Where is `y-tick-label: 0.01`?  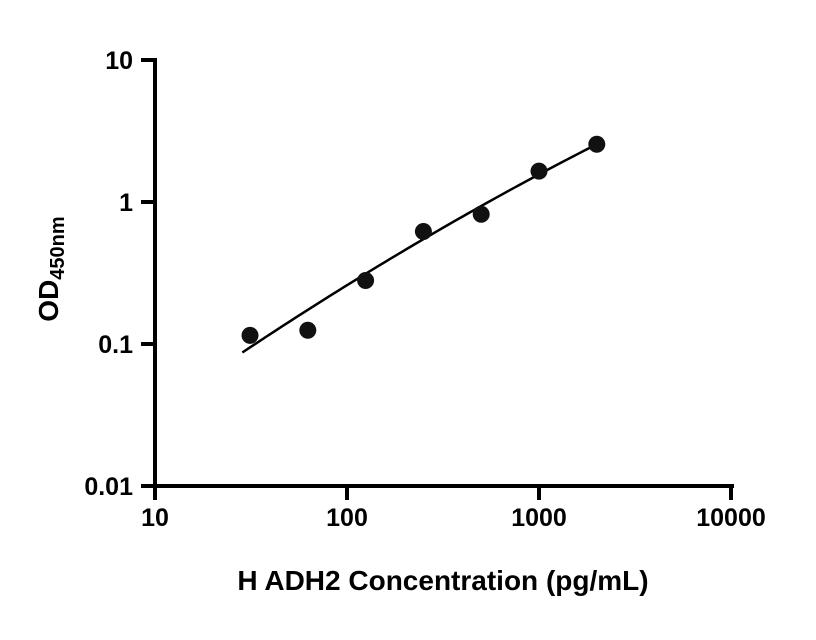 y-tick-label: 0.01 is located at coordinates (108, 487).